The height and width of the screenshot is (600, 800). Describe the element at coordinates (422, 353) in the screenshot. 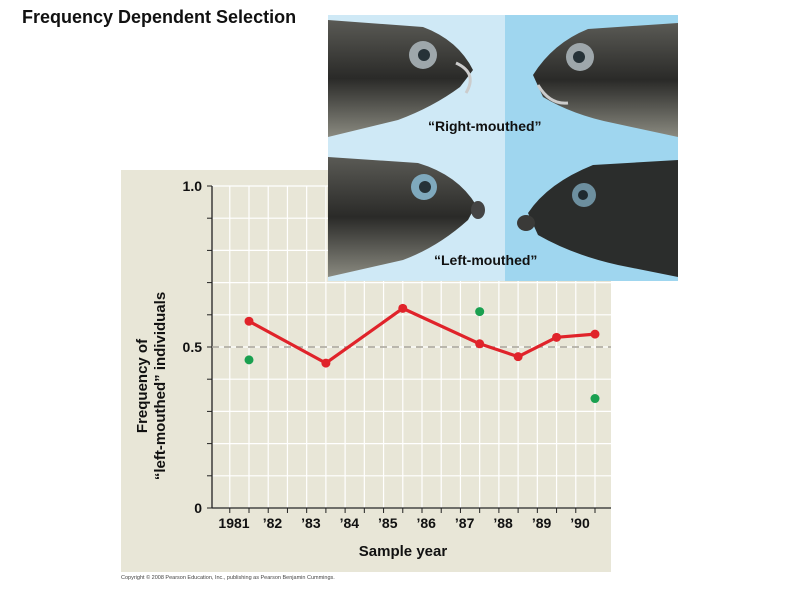

I see `series-group` at that location.